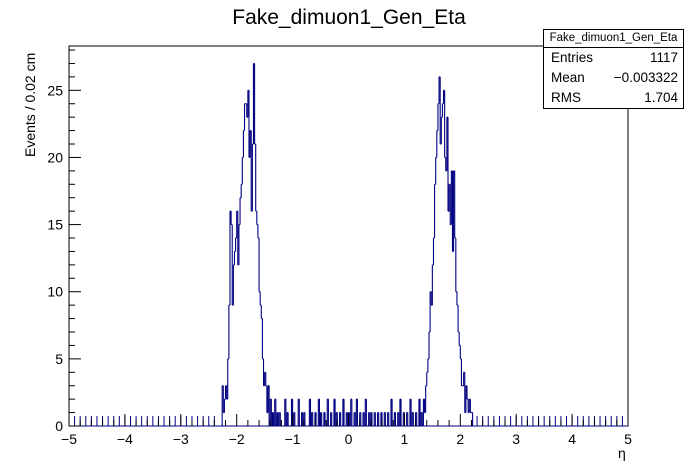  I want to click on x-tick-label: −5, so click(69, 439).